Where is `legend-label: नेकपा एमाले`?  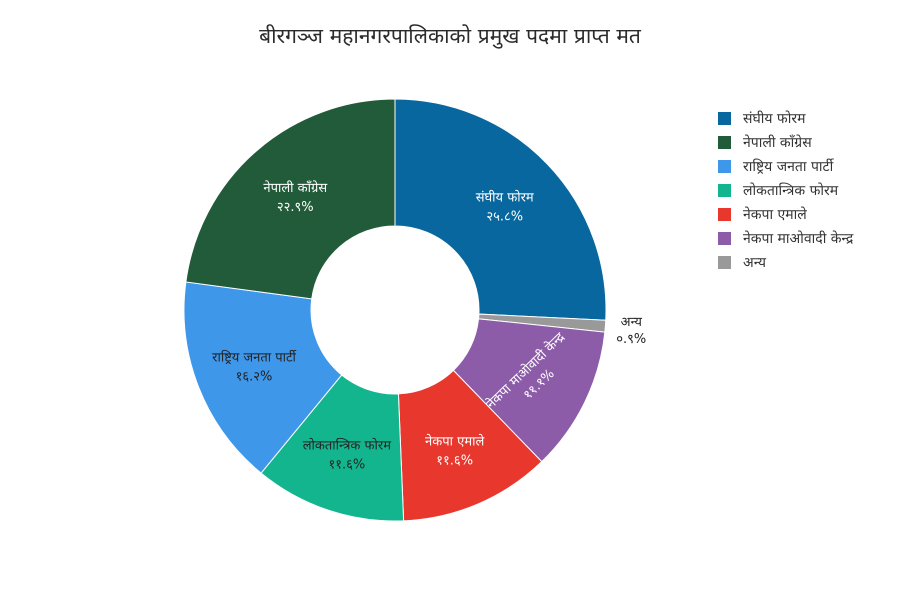
legend-label: नेकपा एमाले is located at coordinates (775, 214).